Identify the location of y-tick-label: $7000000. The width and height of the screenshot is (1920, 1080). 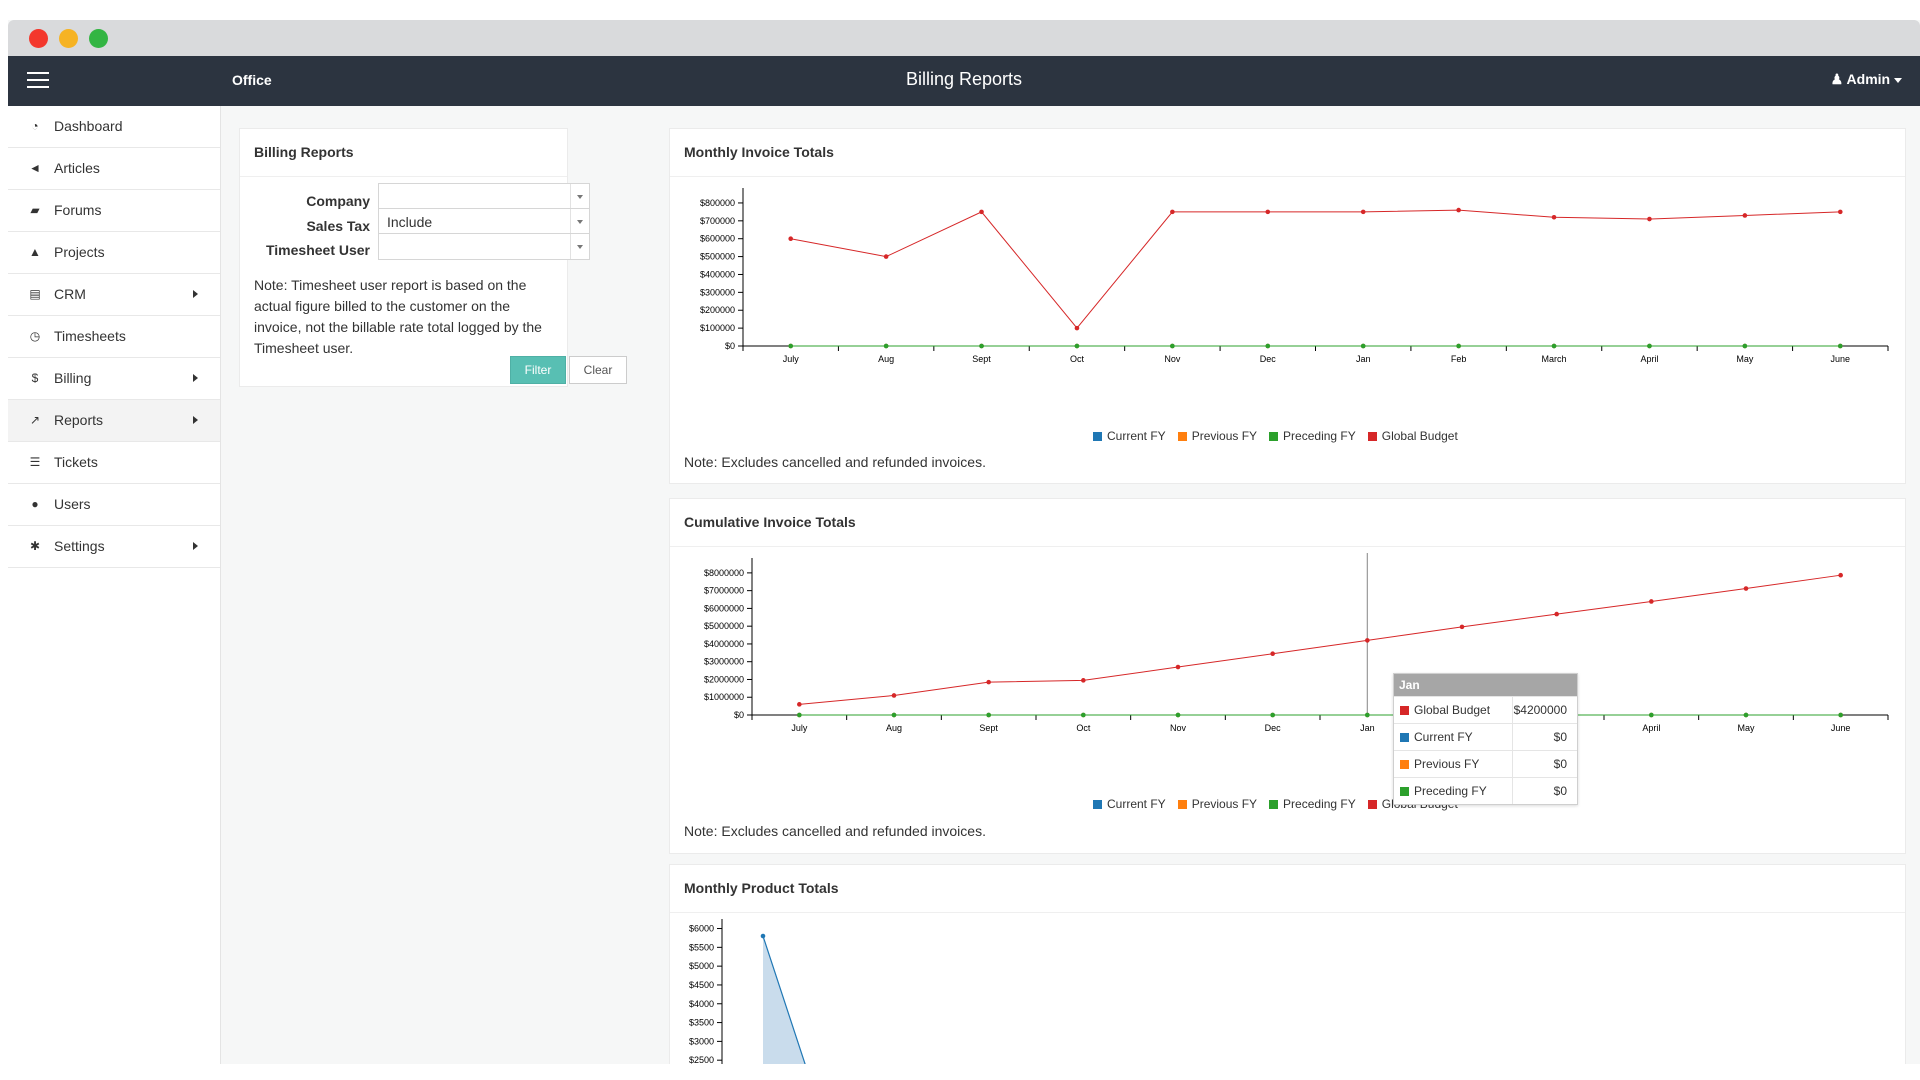
(724, 591).